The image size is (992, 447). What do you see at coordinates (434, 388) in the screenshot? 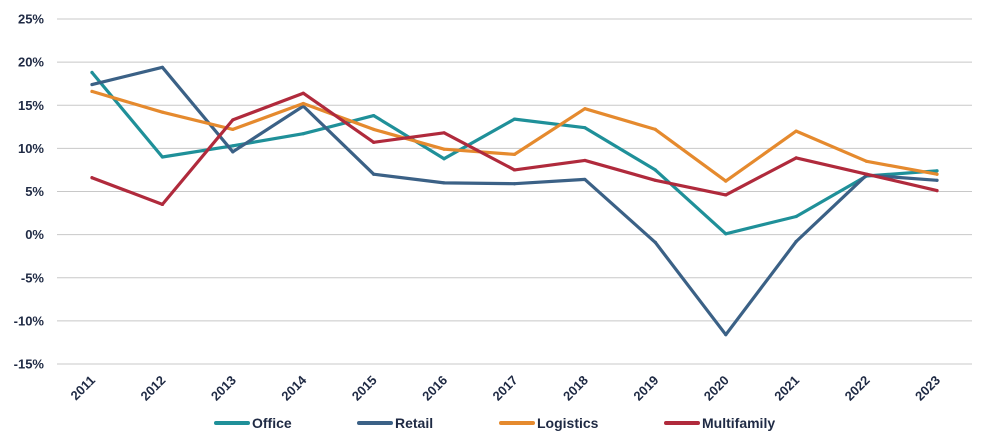
I see `x-tick-label: 2016` at bounding box center [434, 388].